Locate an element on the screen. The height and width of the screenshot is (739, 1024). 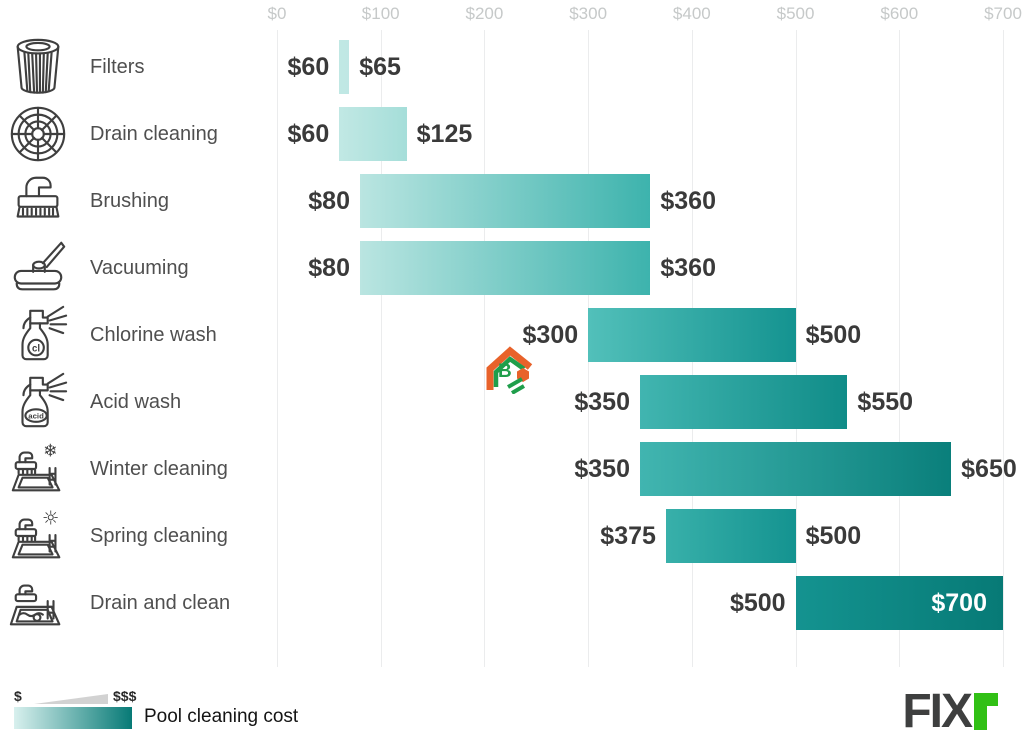
legend-series-label: Pool cleaning cost is located at coordinates (221, 716).